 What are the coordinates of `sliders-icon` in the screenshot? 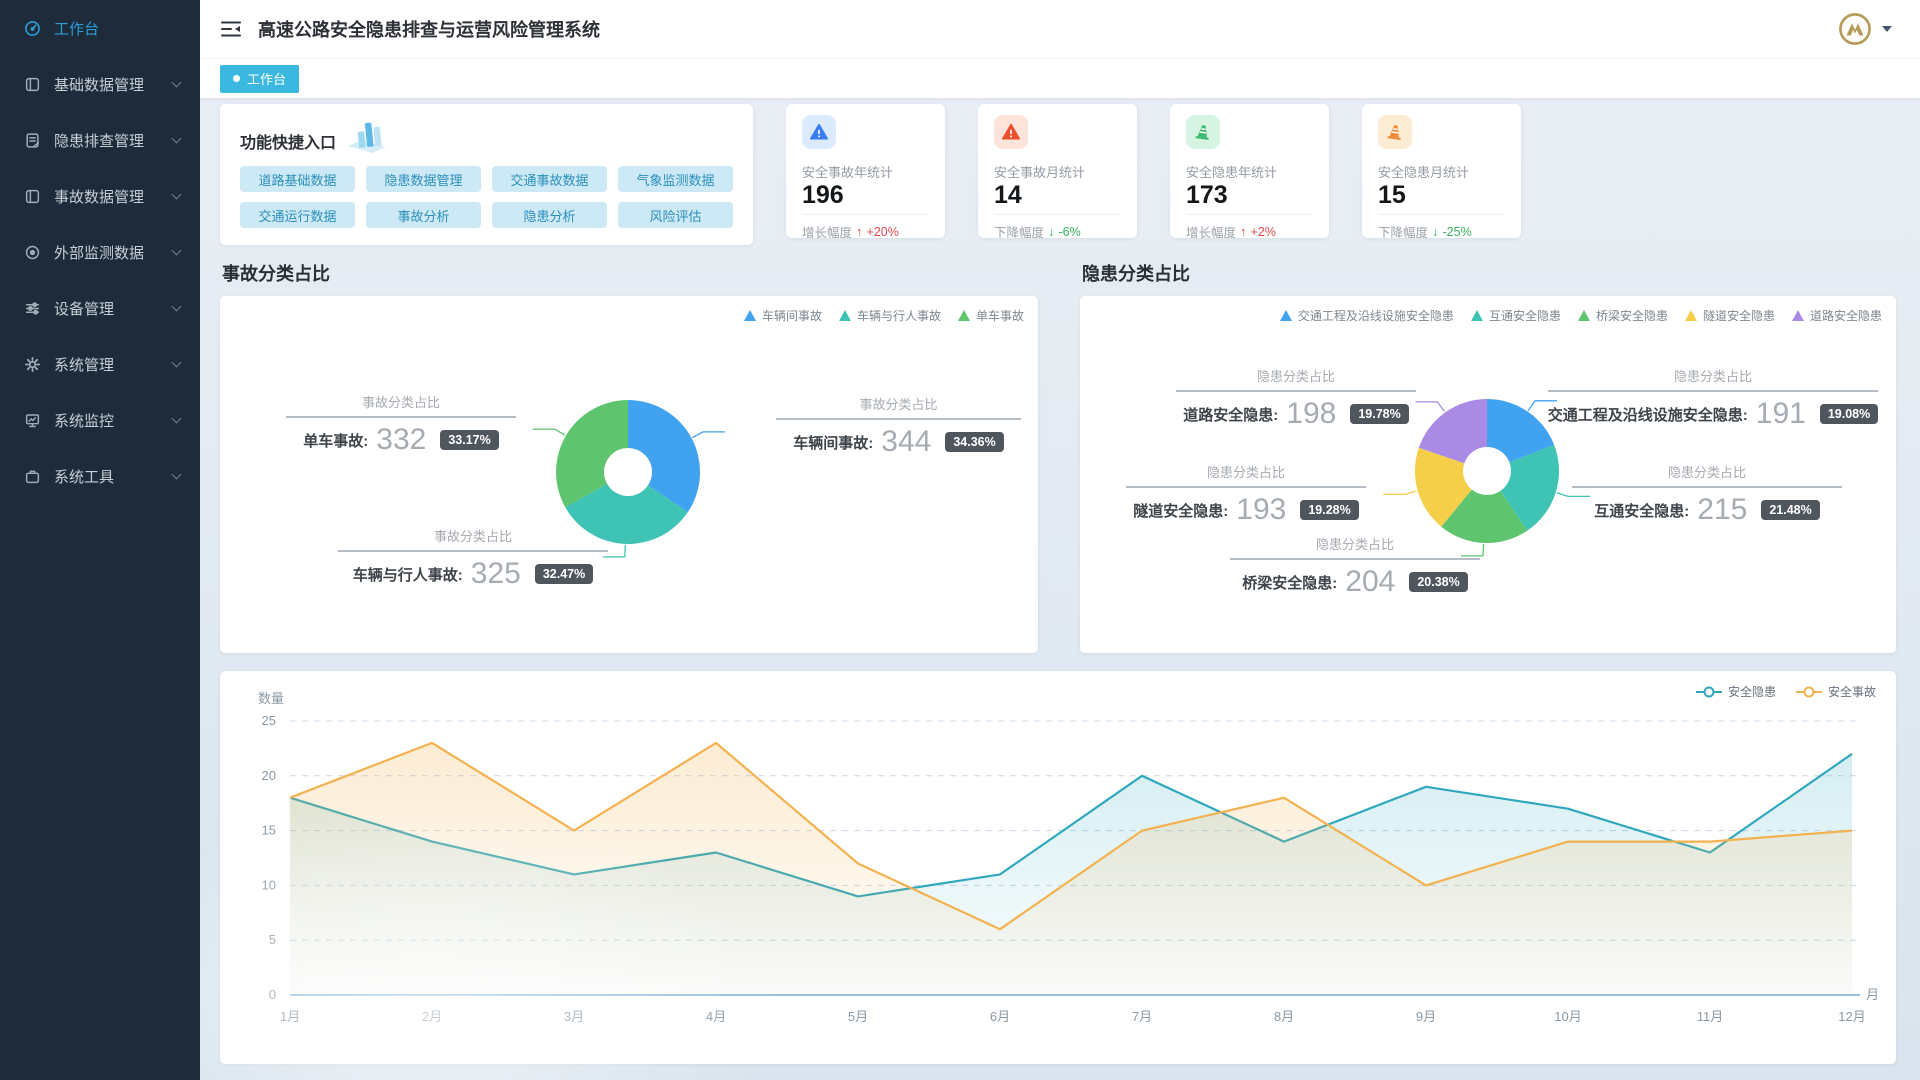 It's located at (32, 308).